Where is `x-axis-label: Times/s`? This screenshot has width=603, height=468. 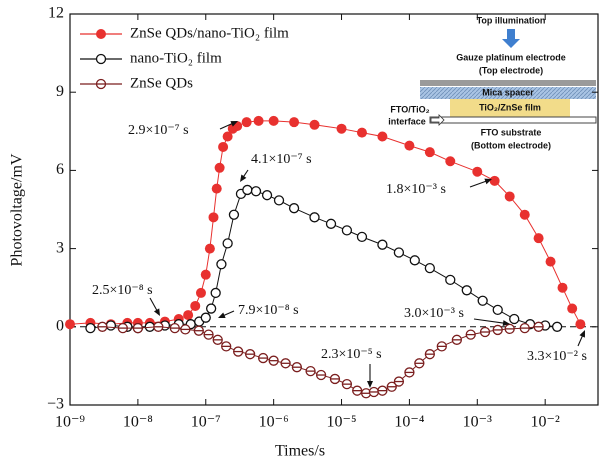 x-axis-label: Times/s is located at coordinates (300, 451).